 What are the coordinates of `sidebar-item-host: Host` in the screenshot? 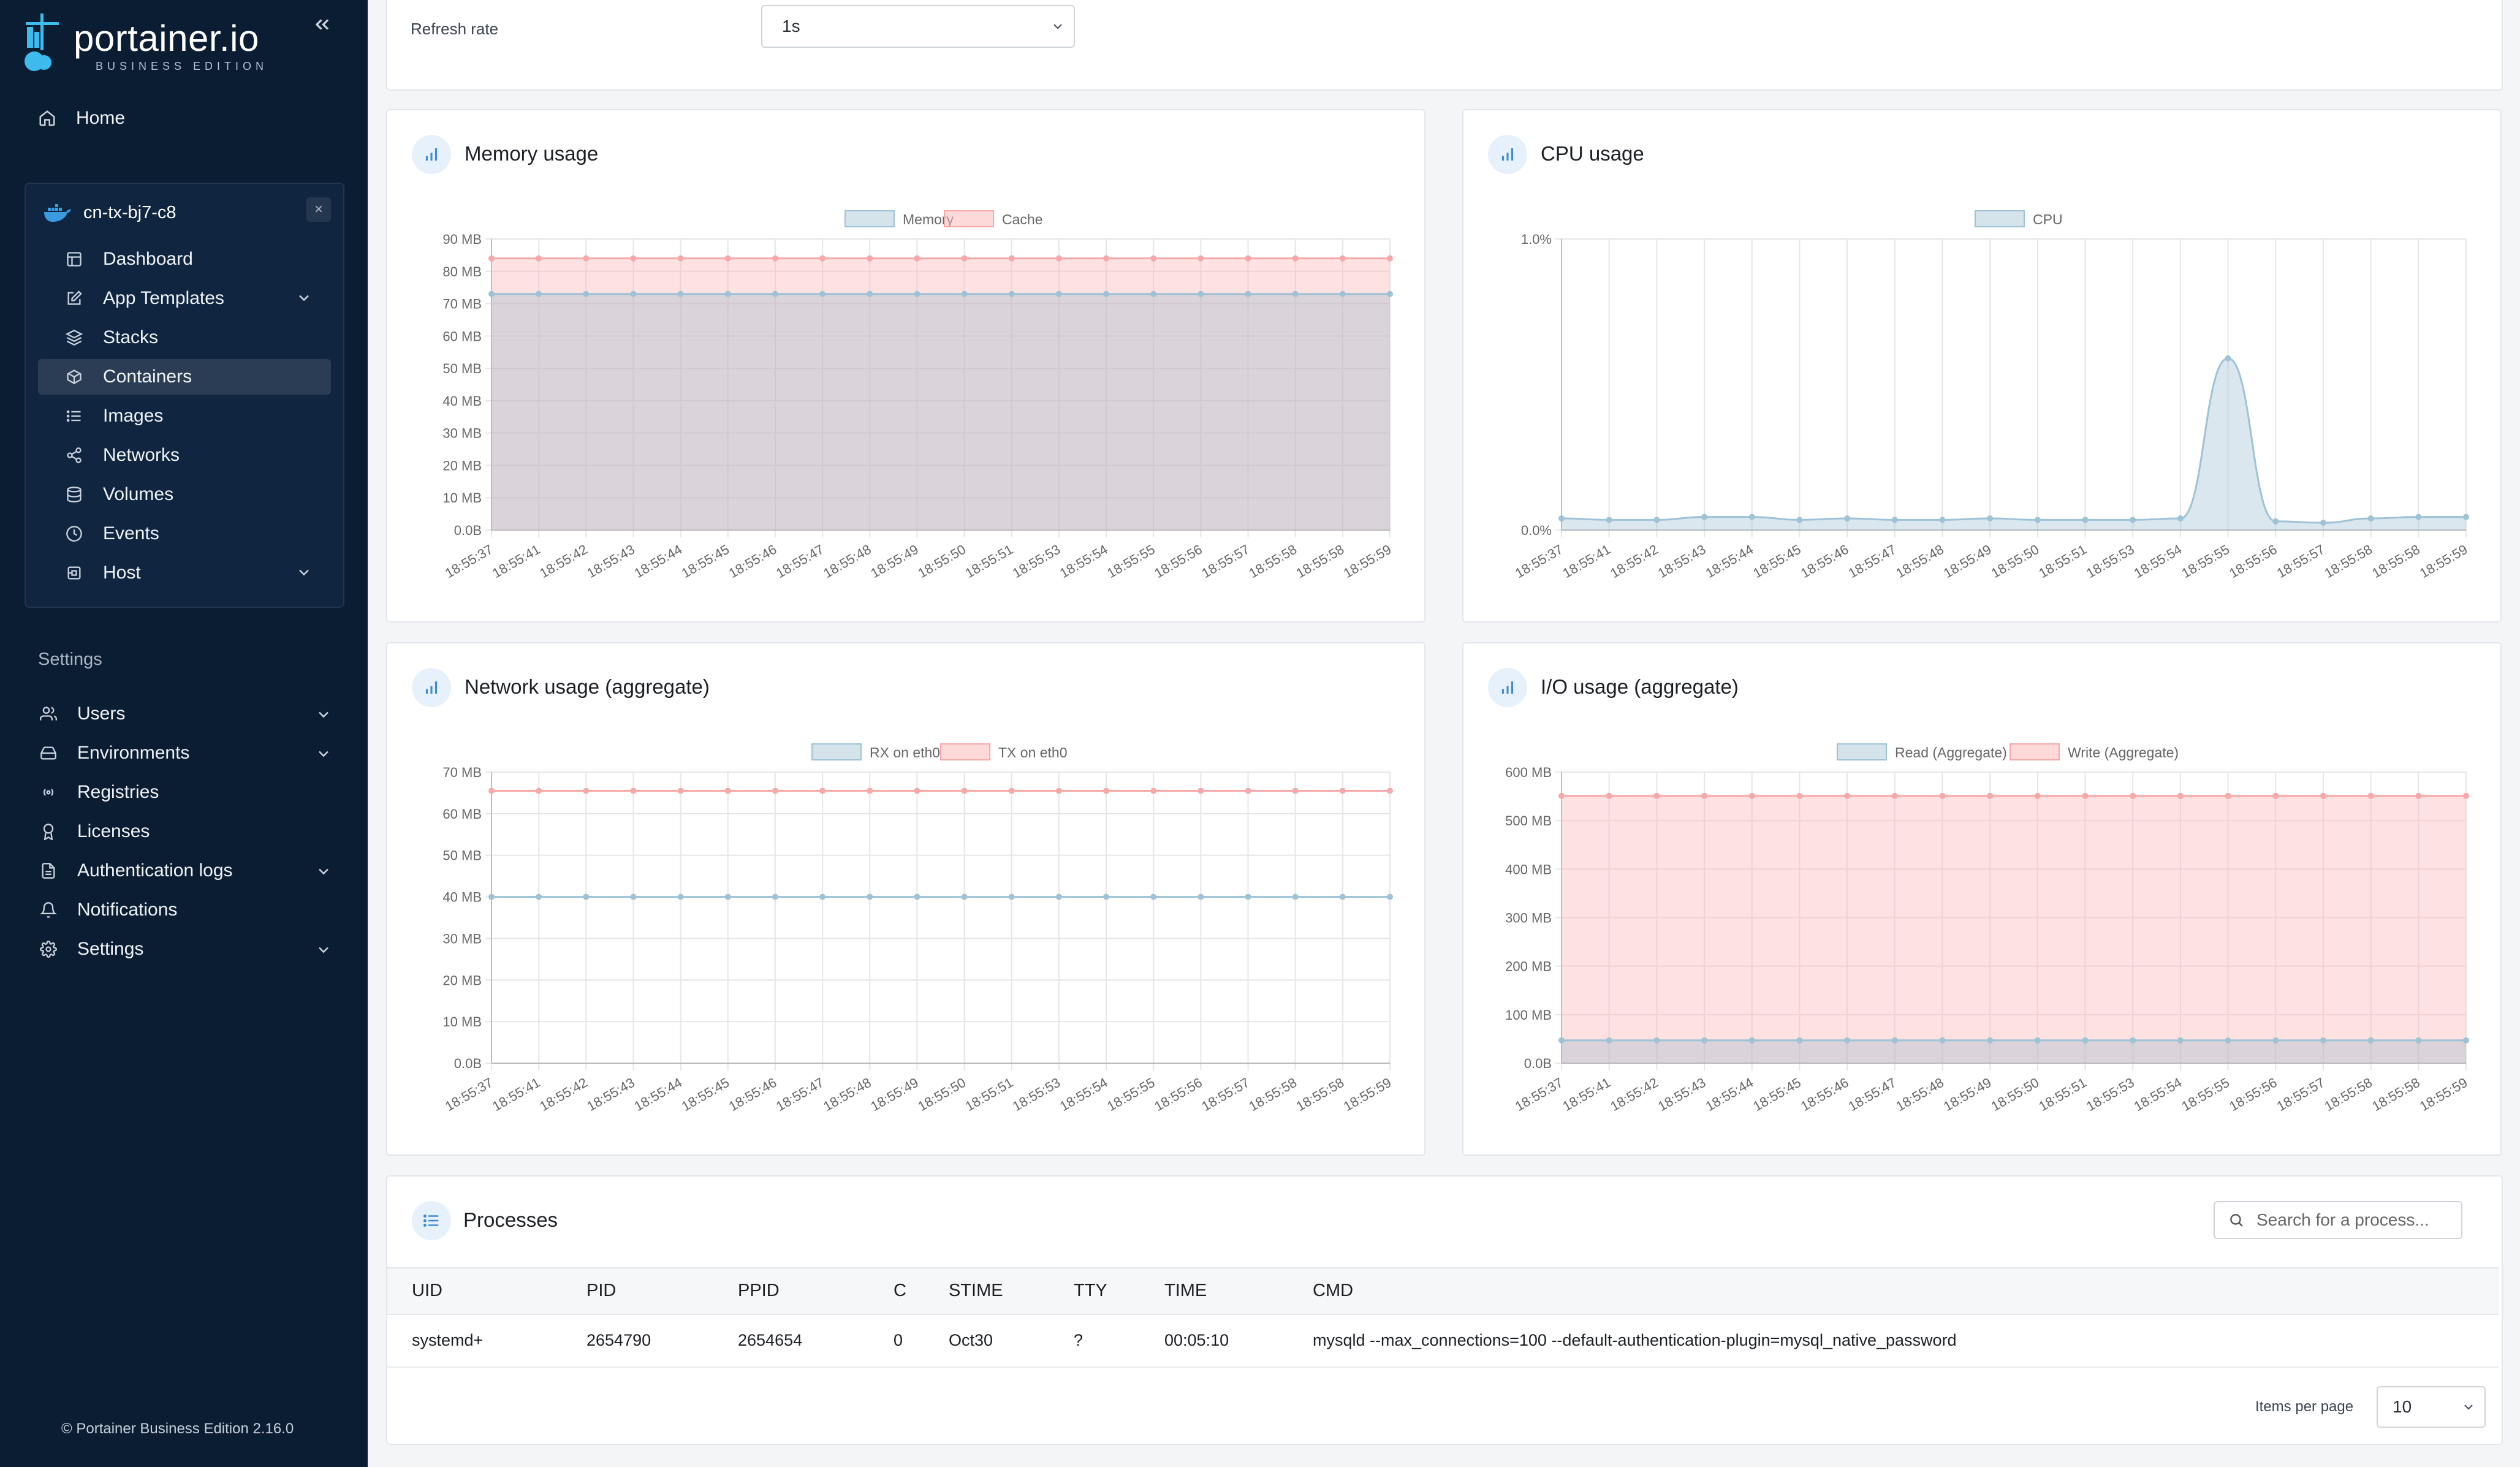 It's located at (185, 573).